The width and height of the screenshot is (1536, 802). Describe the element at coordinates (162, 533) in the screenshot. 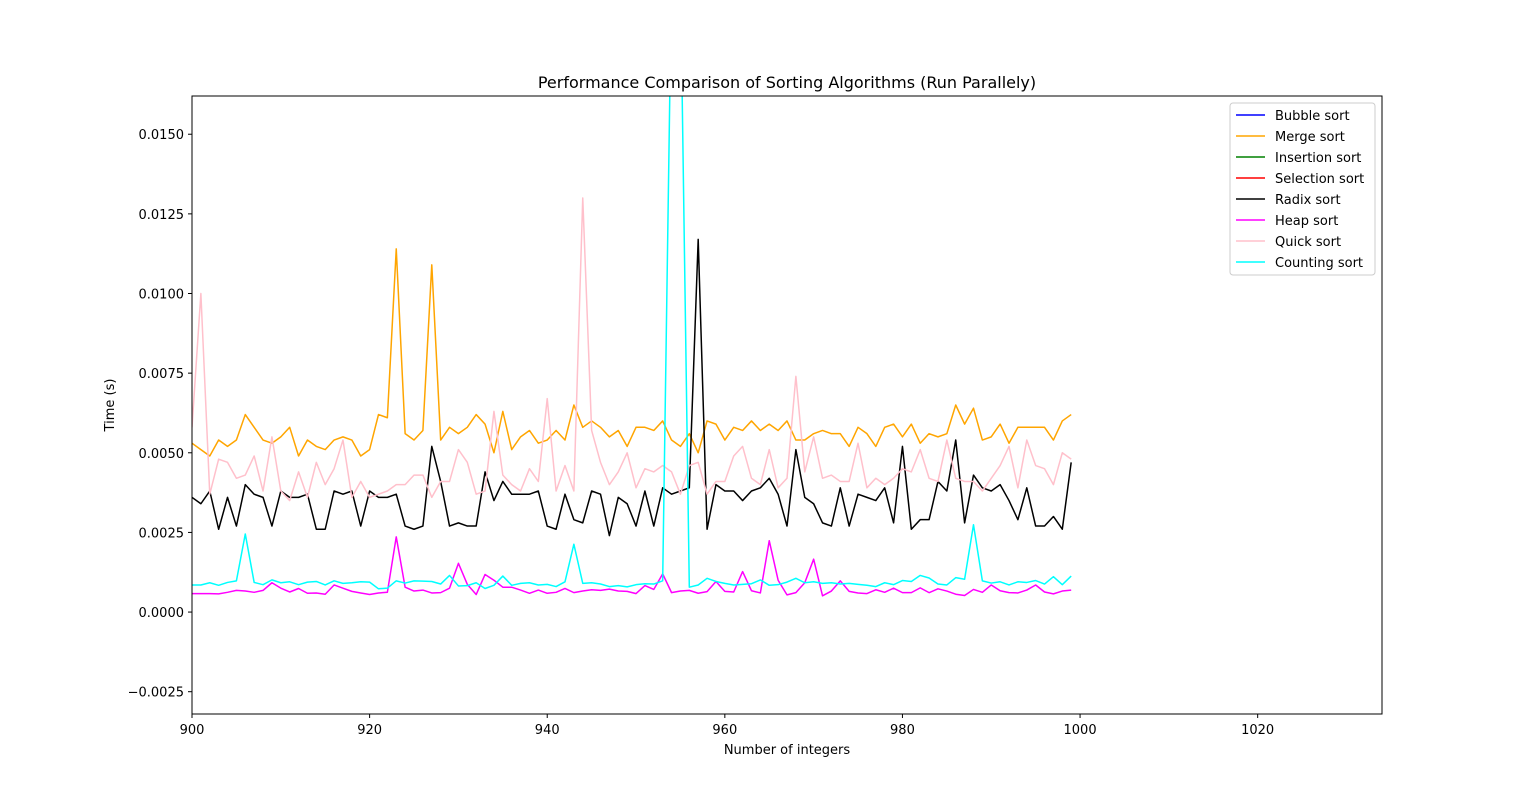

I see `y-tick-label: 0.0025` at that location.